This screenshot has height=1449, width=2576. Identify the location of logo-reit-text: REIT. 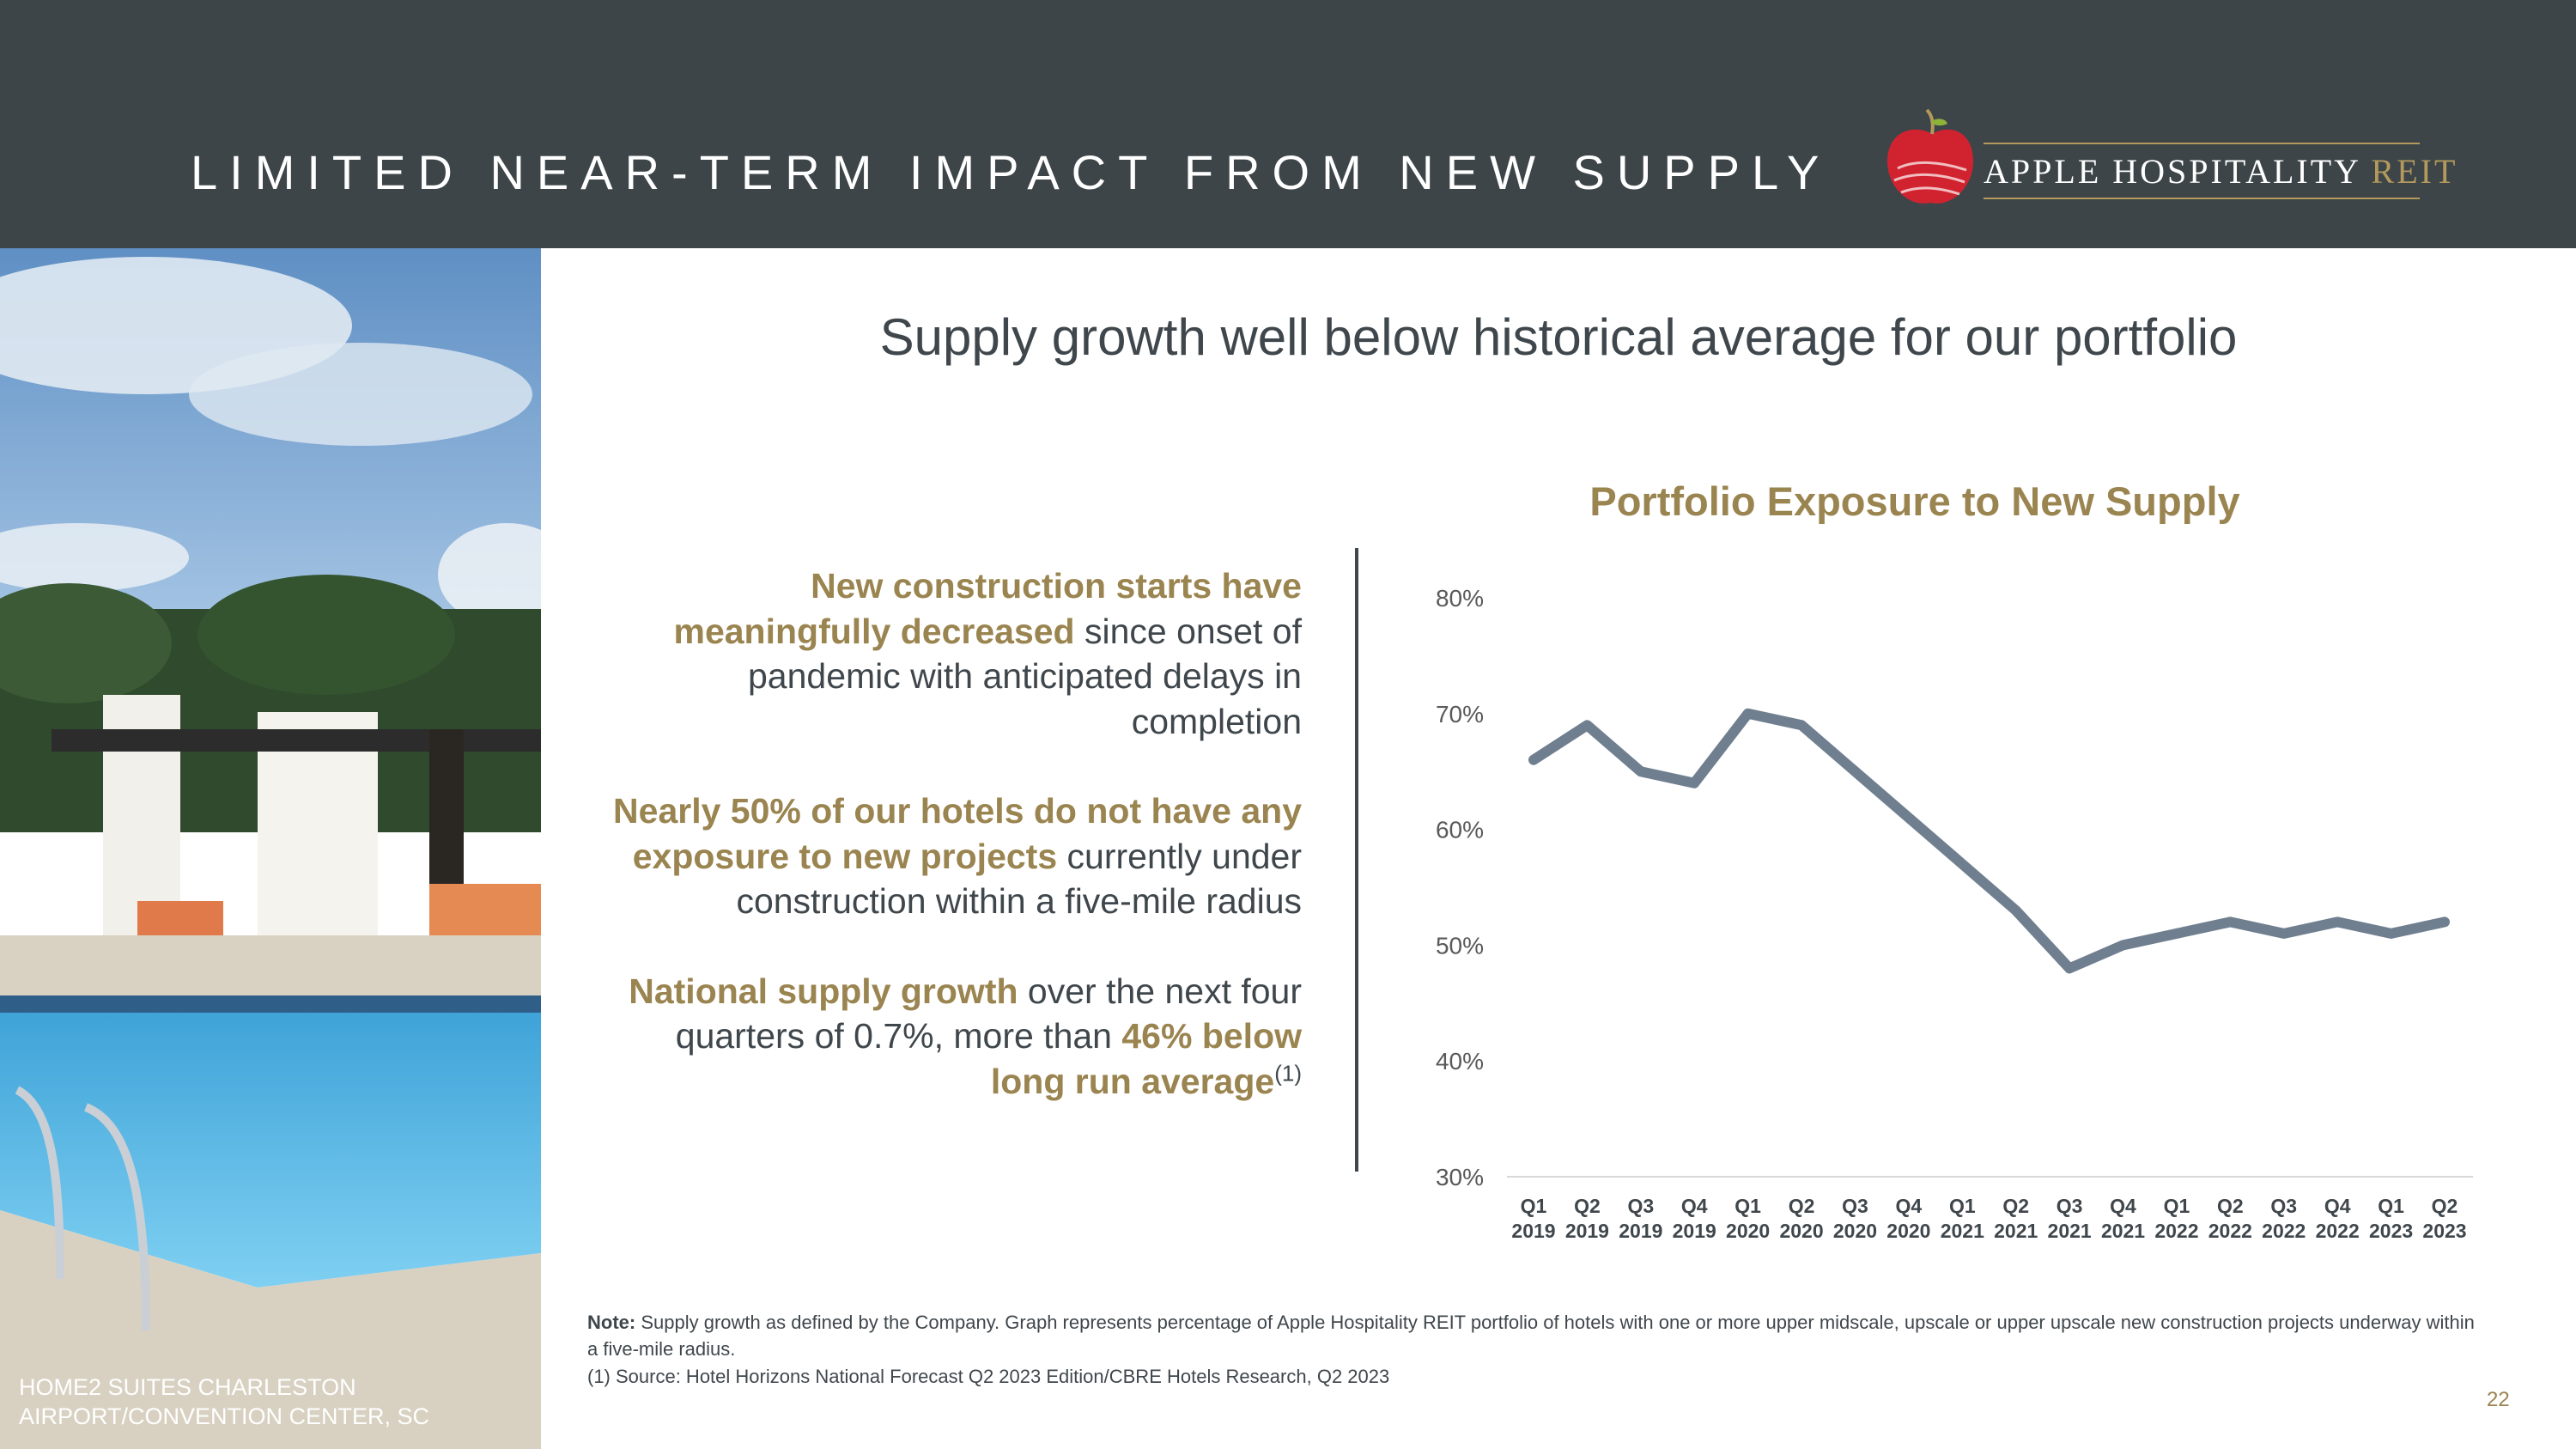
(2414, 171).